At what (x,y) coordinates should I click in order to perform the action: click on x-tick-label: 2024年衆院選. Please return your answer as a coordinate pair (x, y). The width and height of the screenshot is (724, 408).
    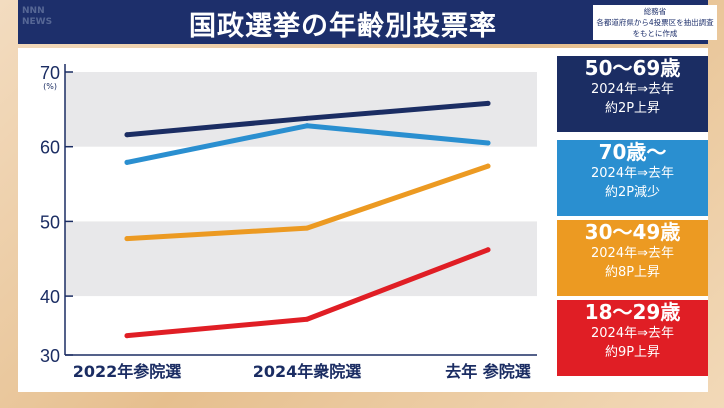
    Looking at the image, I should click on (307, 371).